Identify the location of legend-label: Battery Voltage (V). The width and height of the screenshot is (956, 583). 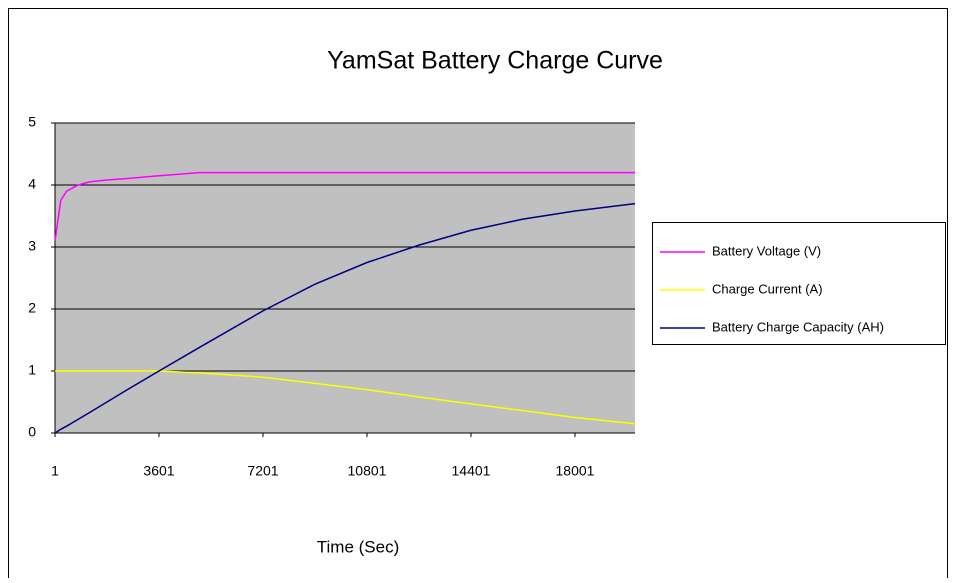
(766, 250).